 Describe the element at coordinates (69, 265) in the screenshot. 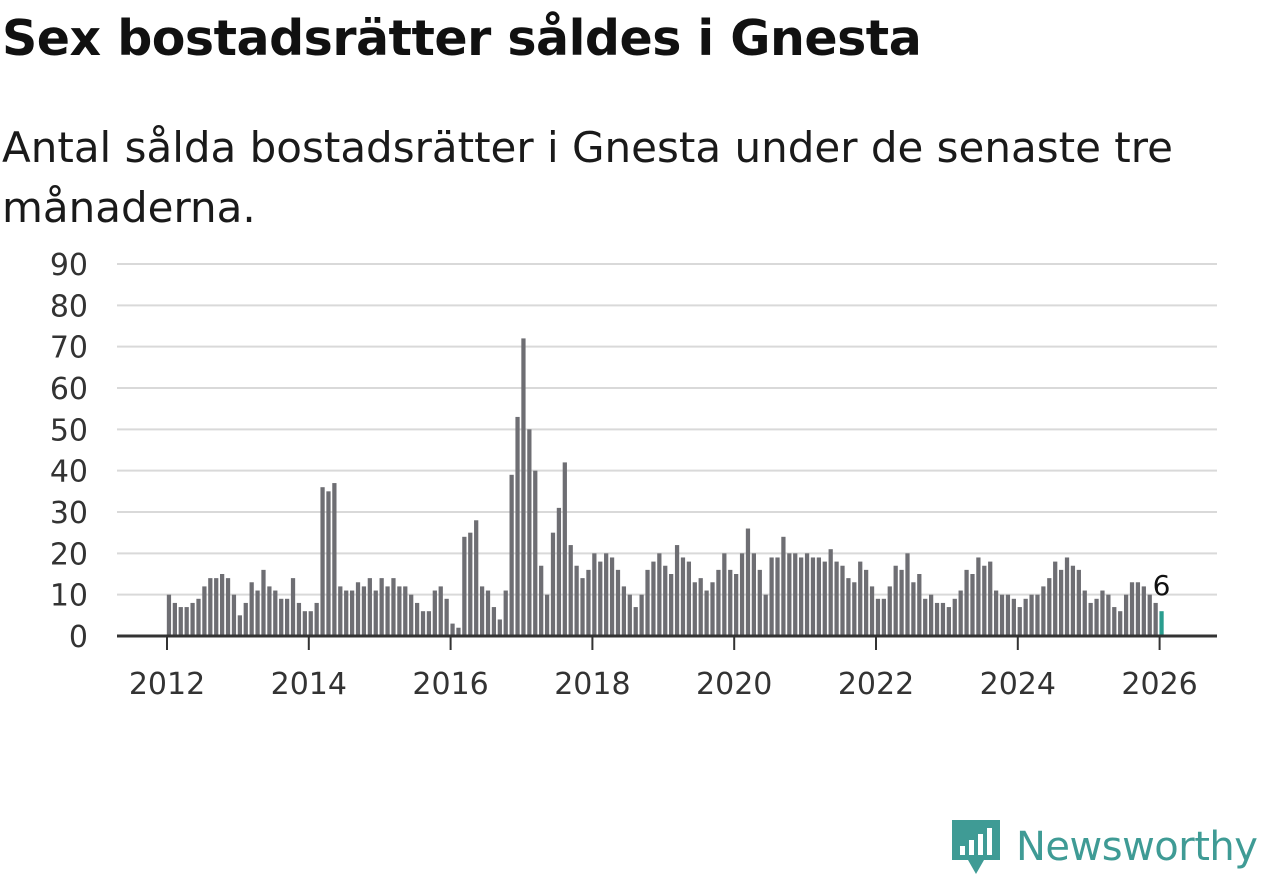

I see `y-tick-label: 90` at that location.